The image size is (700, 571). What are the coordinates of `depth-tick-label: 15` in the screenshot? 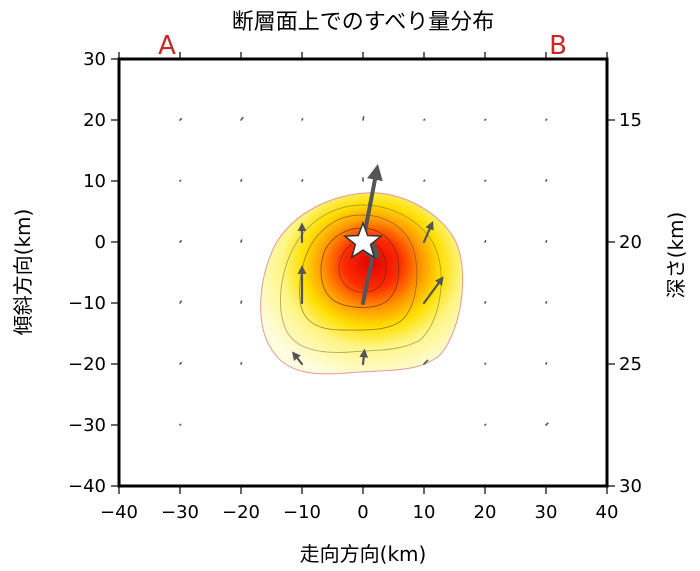 It's located at (630, 120).